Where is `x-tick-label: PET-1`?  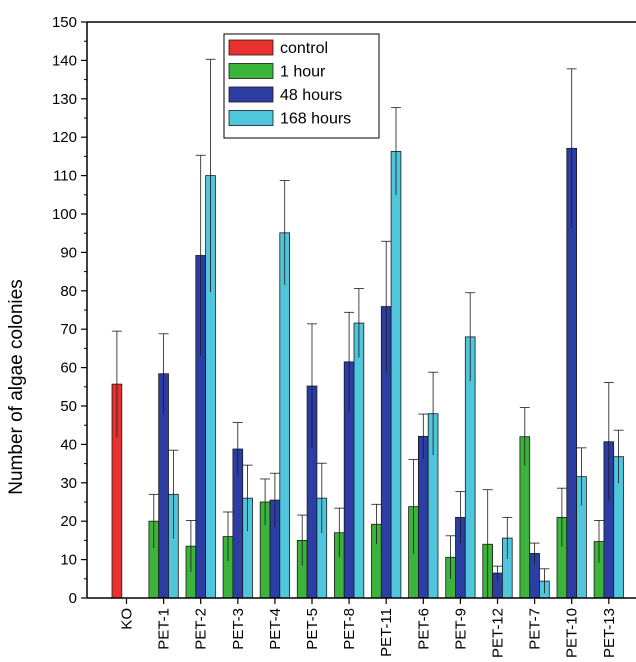
x-tick-label: PET-1 is located at coordinates (164, 629).